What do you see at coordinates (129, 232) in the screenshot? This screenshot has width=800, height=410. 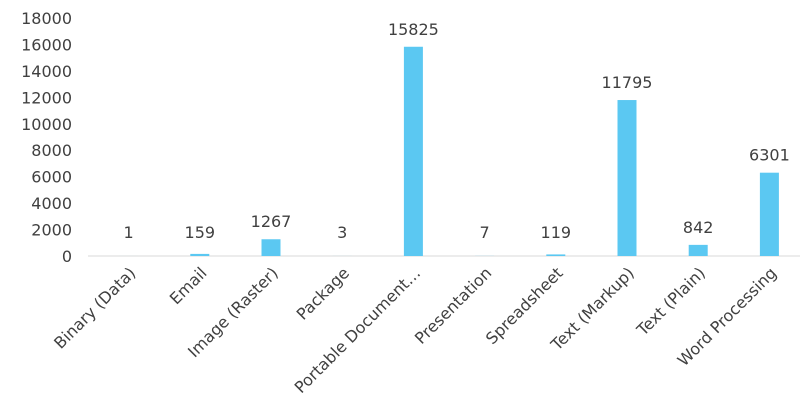 I see `bar-data-label: 1` at bounding box center [129, 232].